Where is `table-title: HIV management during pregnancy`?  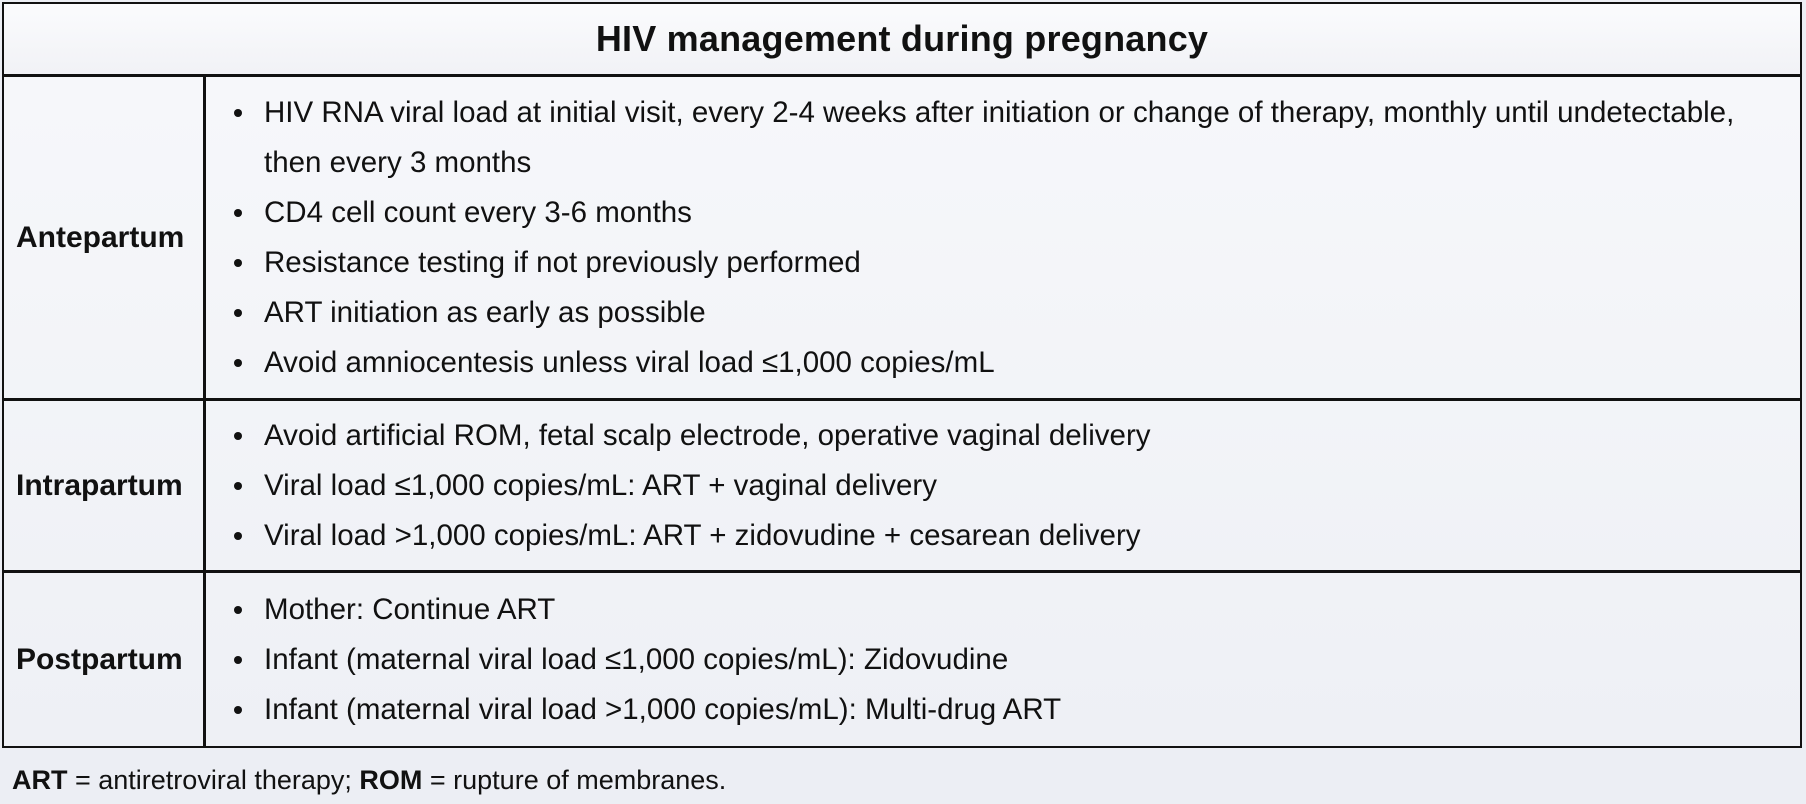 table-title: HIV management during pregnancy is located at coordinates (902, 38).